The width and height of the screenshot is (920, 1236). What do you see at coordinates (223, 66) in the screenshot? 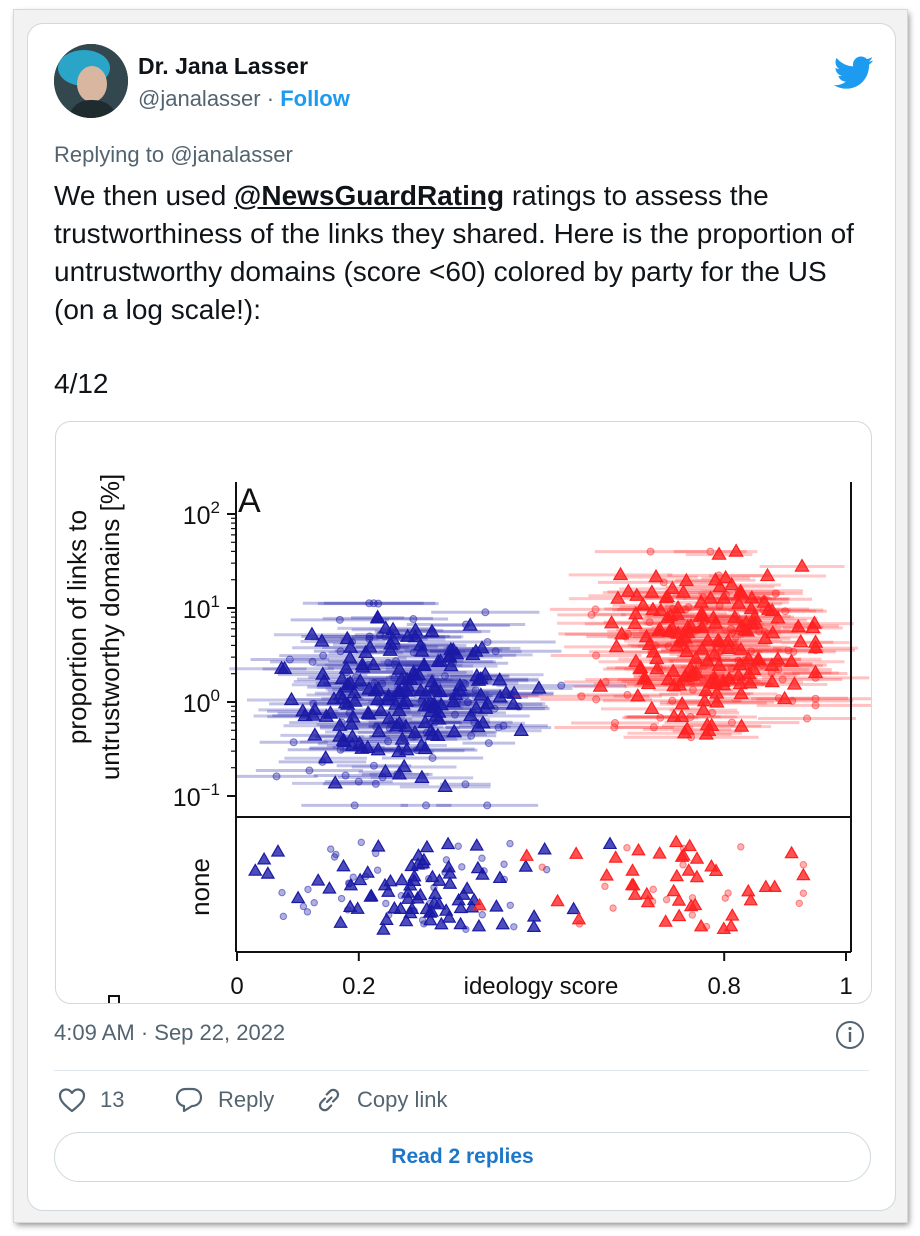
I see `author-name: Dr. Jana Lasser` at bounding box center [223, 66].